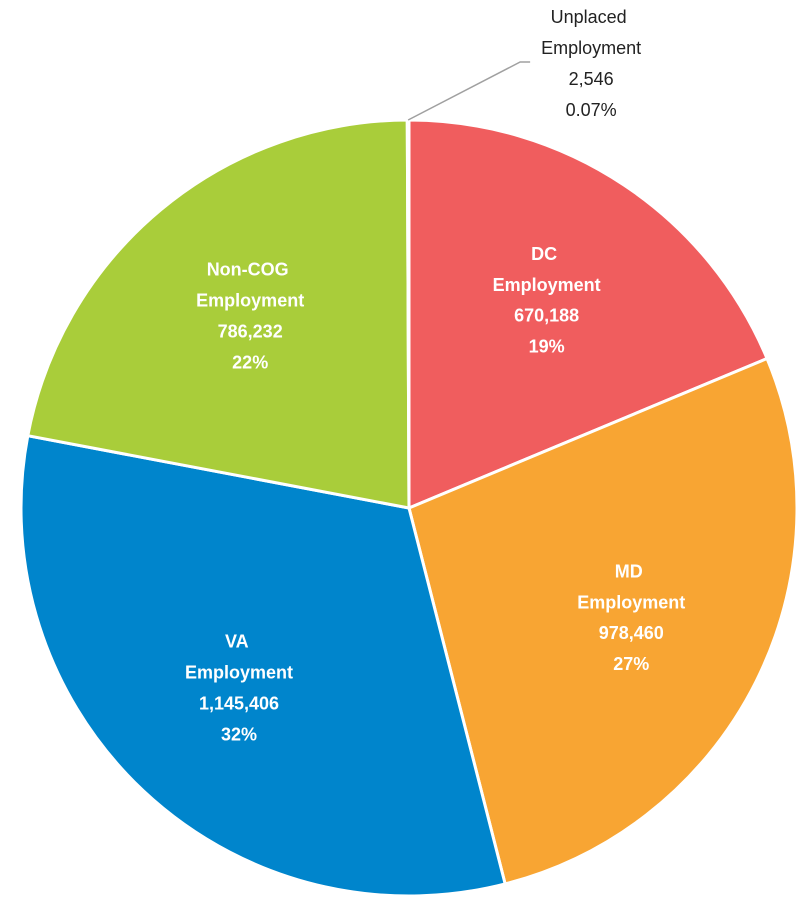 This screenshot has height=899, width=802. Describe the element at coordinates (631, 586) in the screenshot. I see `slice-label: MD Employment` at that location.